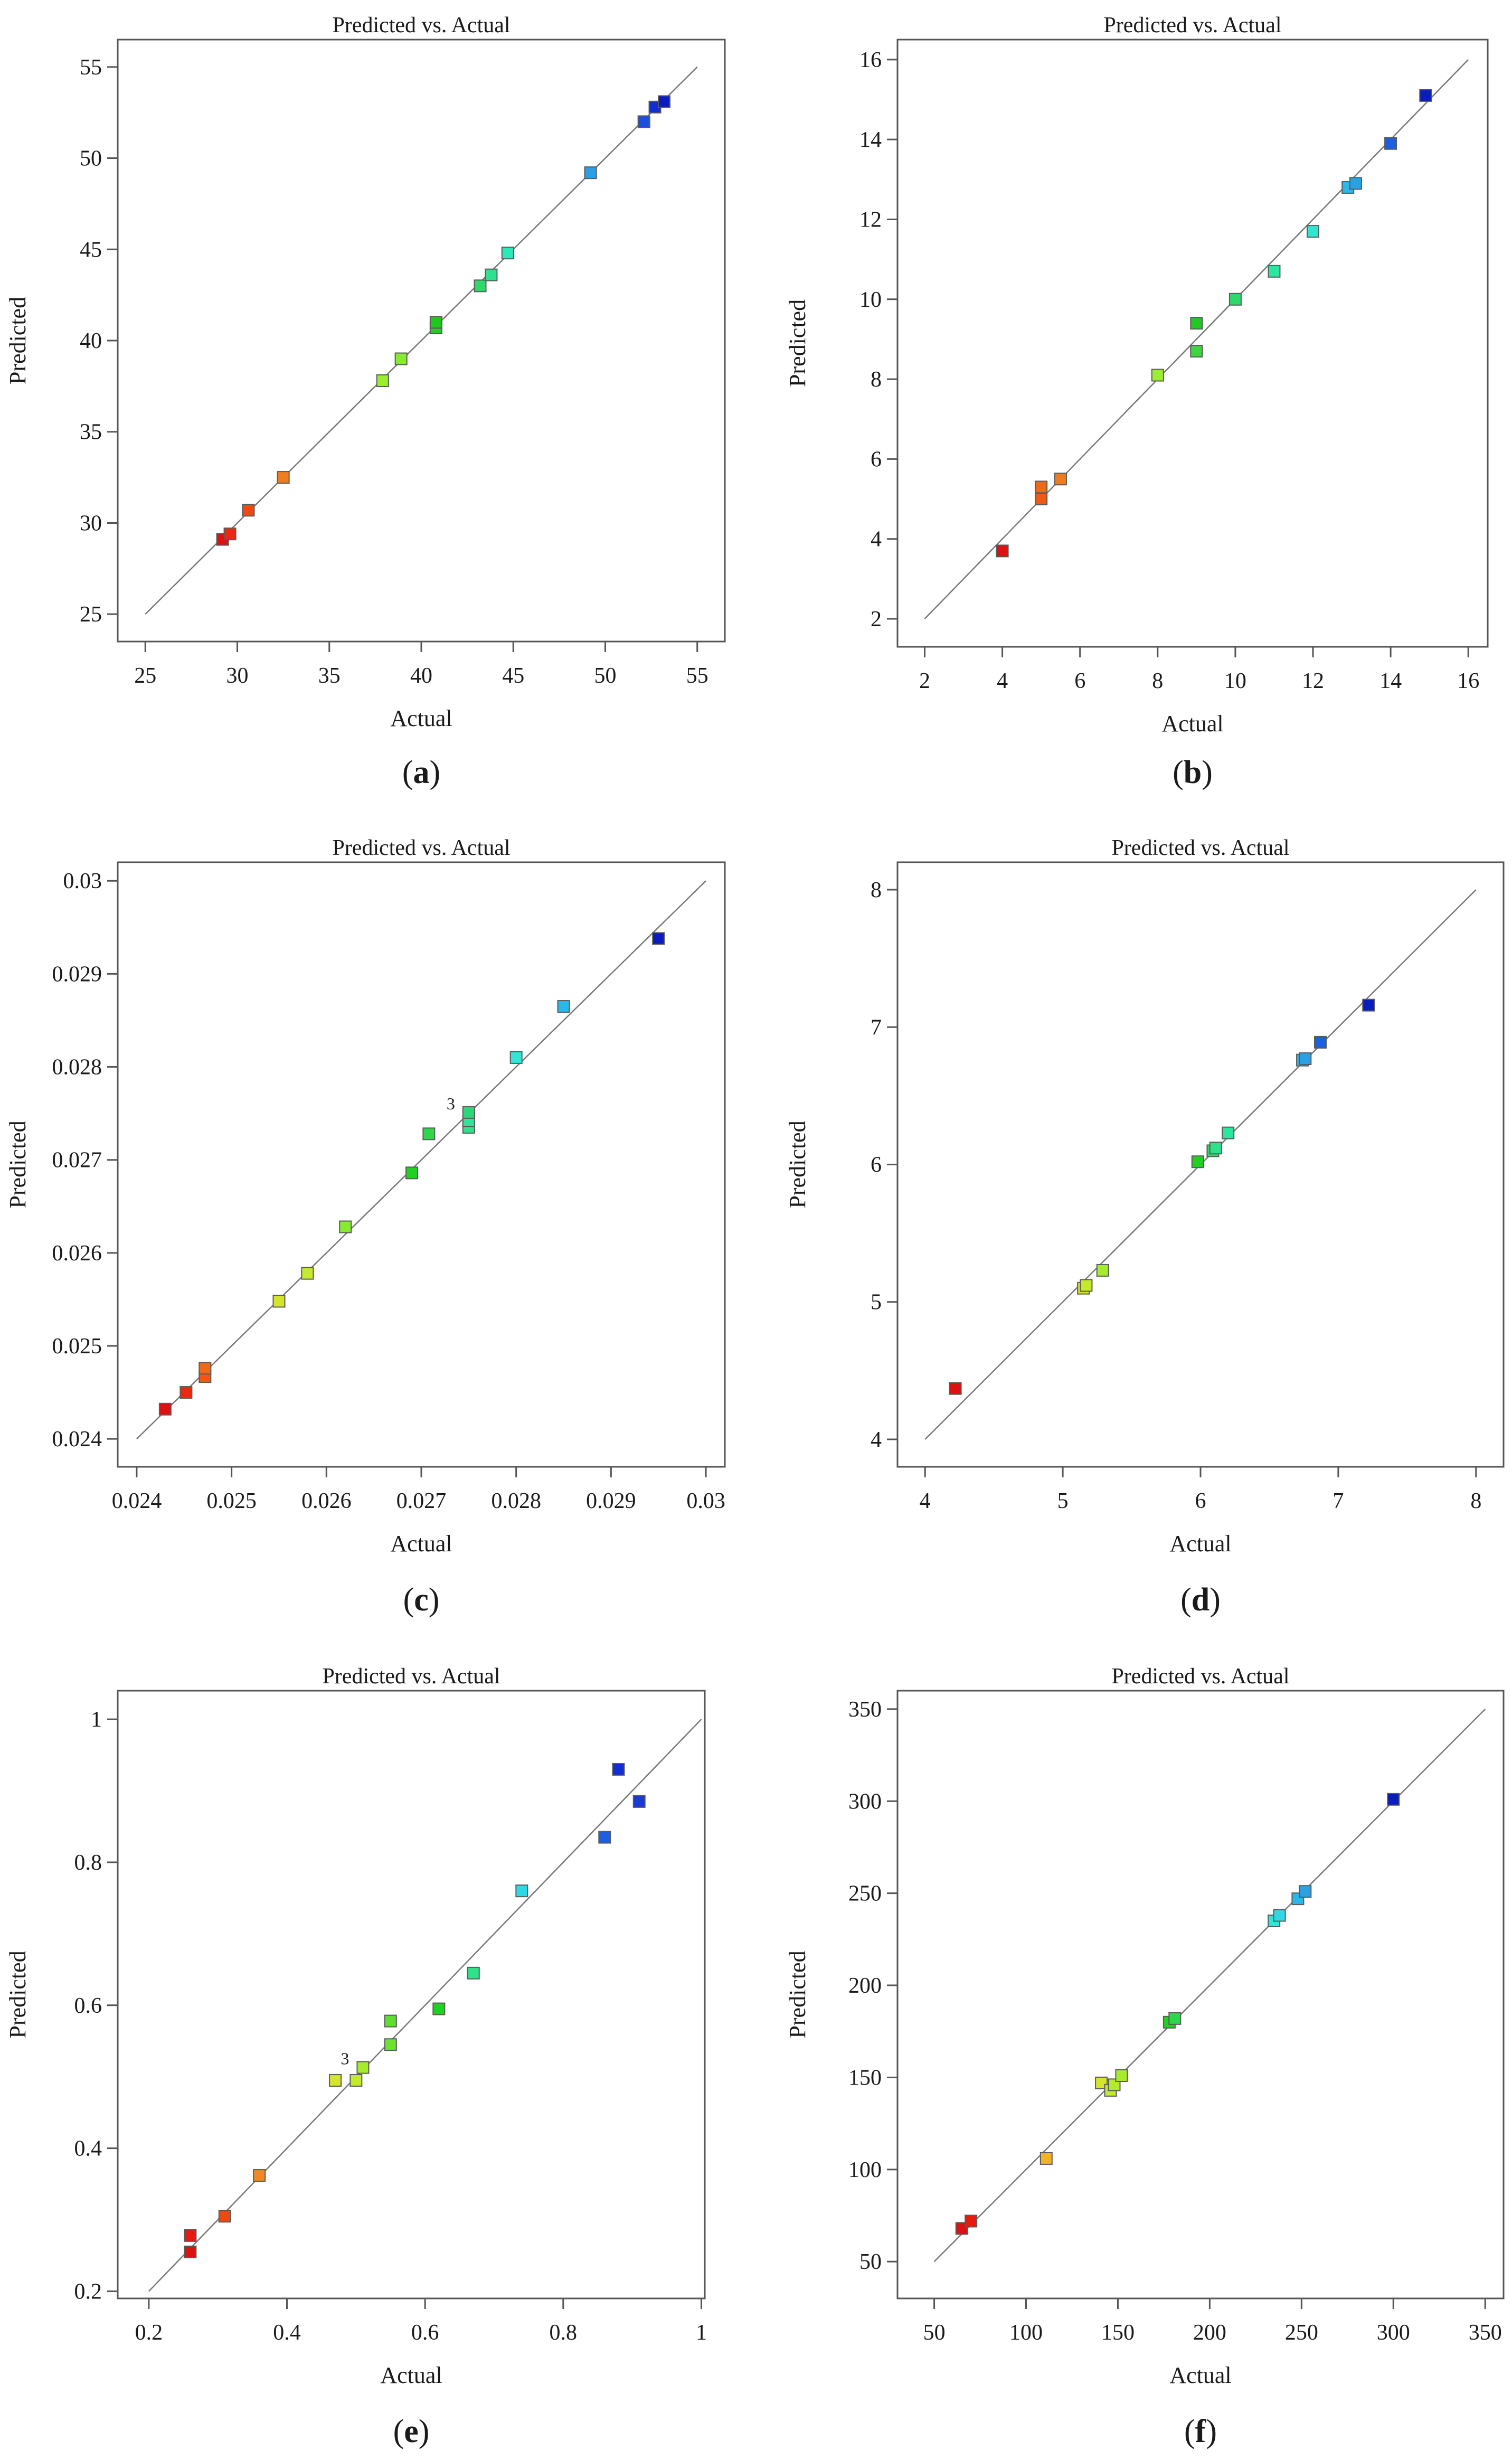 Image resolution: width=1512 pixels, height=2460 pixels. Describe the element at coordinates (865, 1986) in the screenshot. I see `y-tick-label: 200` at that location.